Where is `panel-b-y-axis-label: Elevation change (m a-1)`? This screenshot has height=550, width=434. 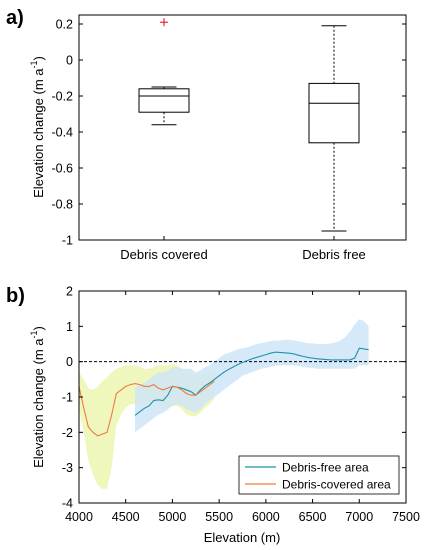 panel-b-y-axis-label: Elevation change (m a-1) is located at coordinates (37, 397).